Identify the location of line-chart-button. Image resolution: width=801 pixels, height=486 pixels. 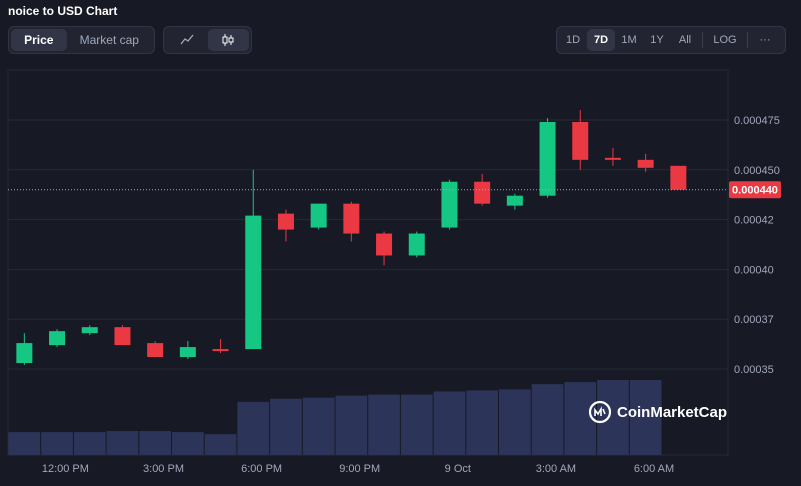
(187, 40).